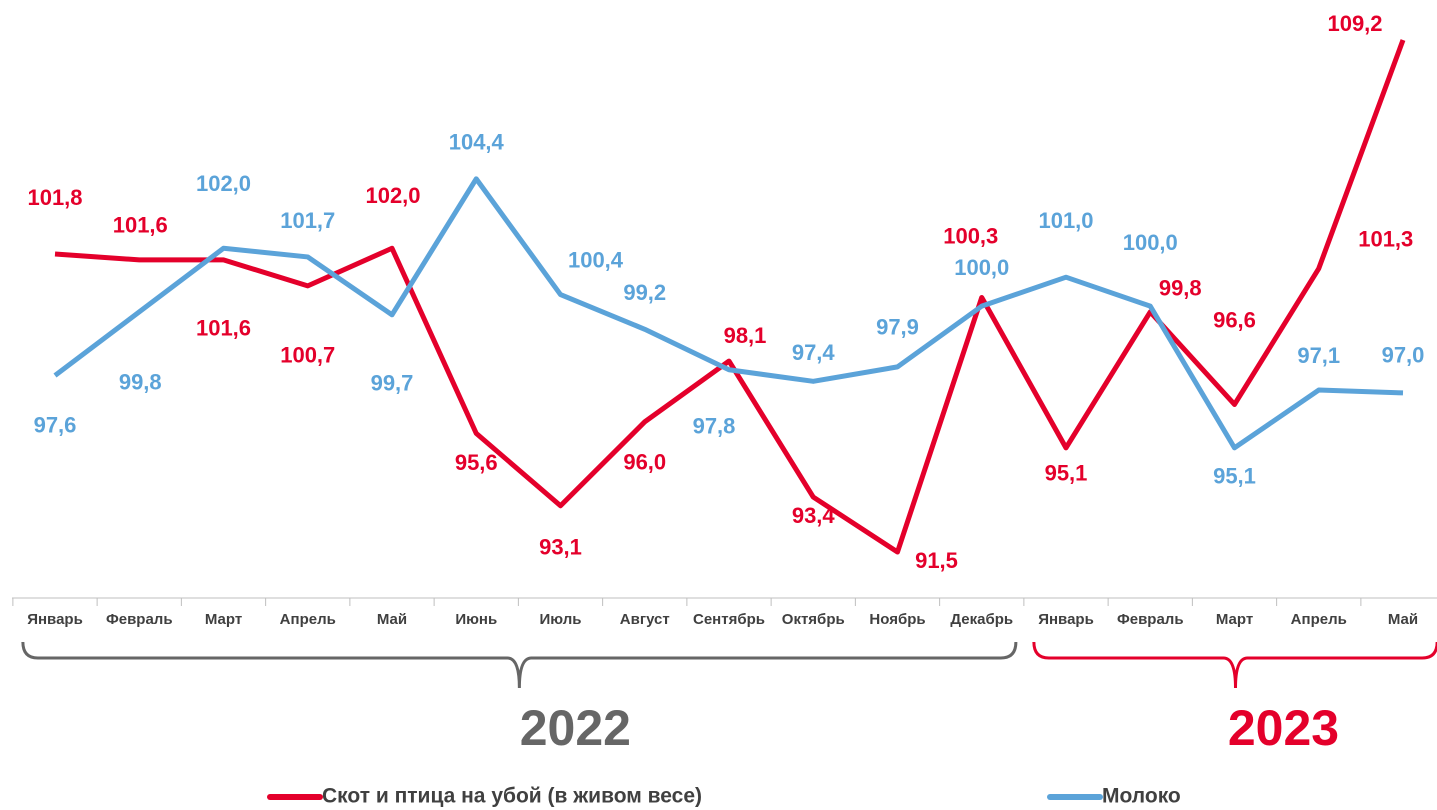  Describe the element at coordinates (307, 355) in the screenshot. I see `data-label: 100,7` at that location.